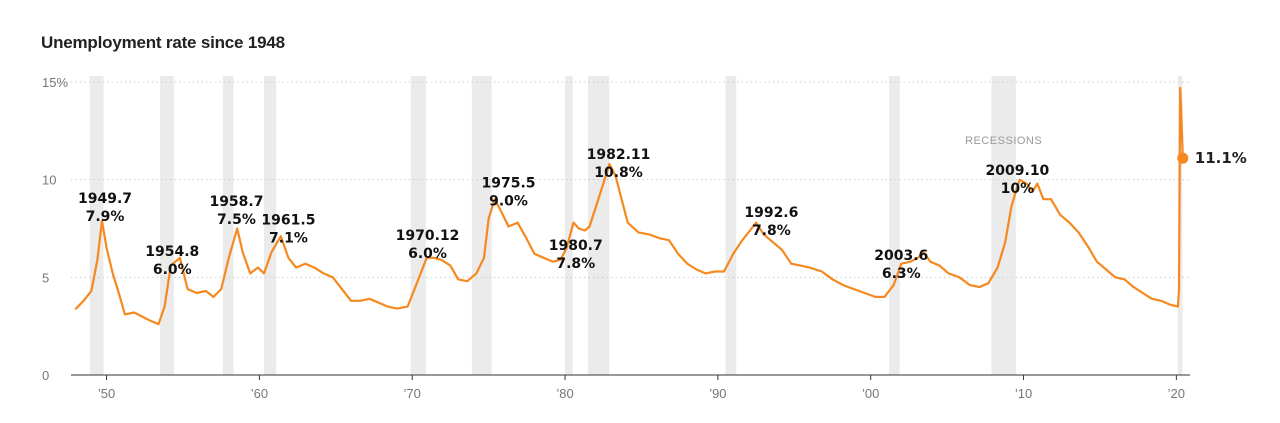 Image resolution: width=1280 pixels, height=423 pixels. What do you see at coordinates (576, 246) in the screenshot?
I see `annotation-date: 1980.7` at bounding box center [576, 246].